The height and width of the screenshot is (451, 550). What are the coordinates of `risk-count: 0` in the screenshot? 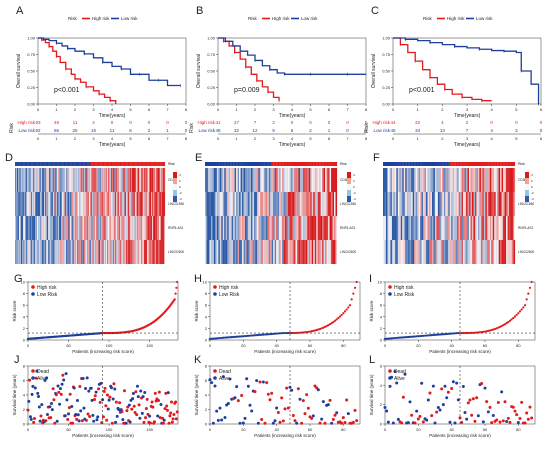 It's located at (292, 122).